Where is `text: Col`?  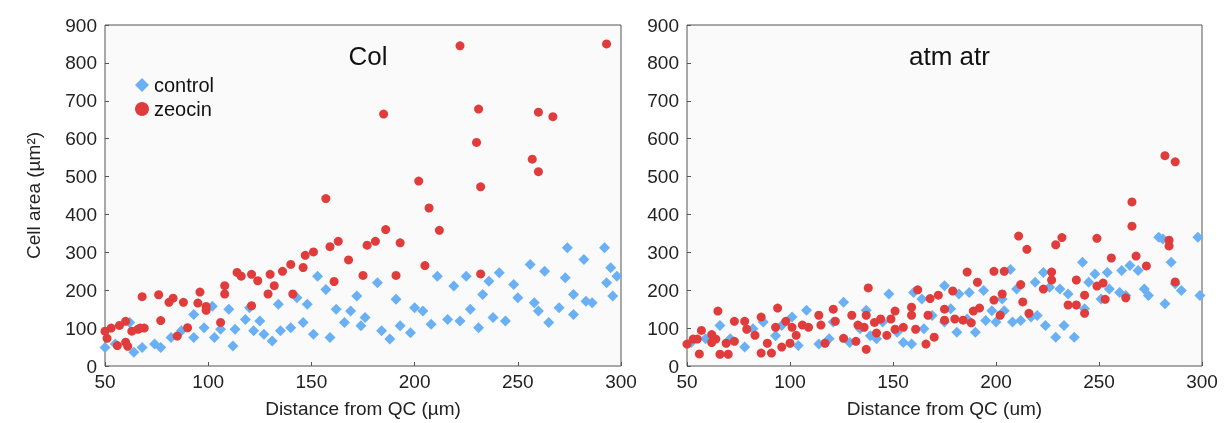 text: Col is located at coordinates (368, 56).